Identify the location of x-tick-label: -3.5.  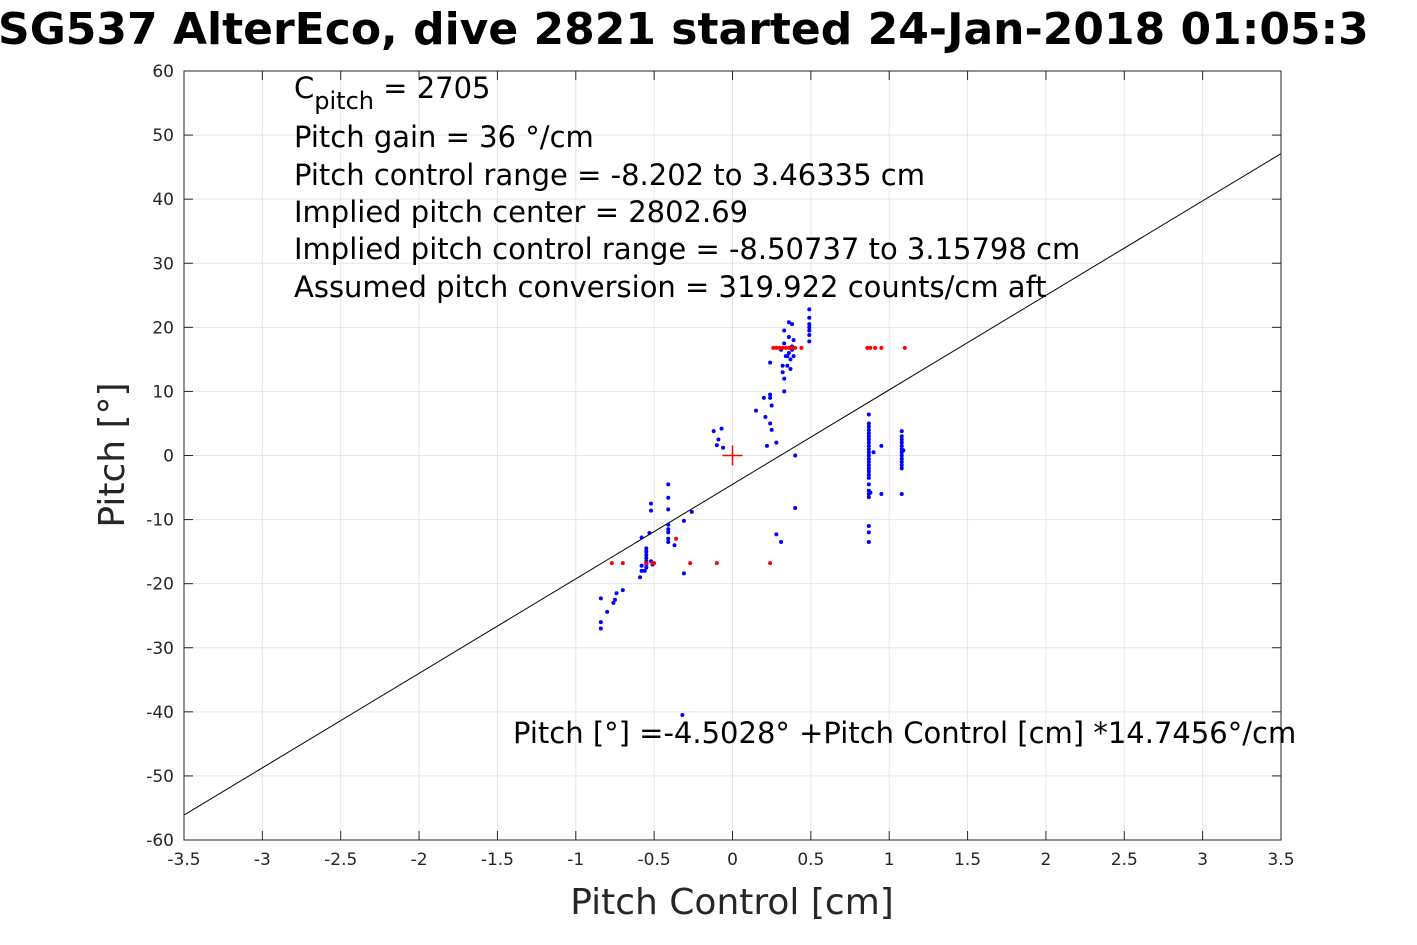
(183, 860).